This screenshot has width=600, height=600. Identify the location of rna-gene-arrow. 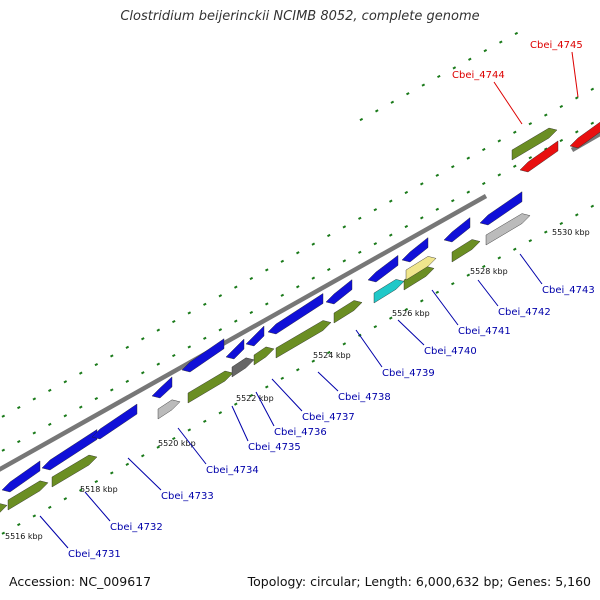
(389, 291).